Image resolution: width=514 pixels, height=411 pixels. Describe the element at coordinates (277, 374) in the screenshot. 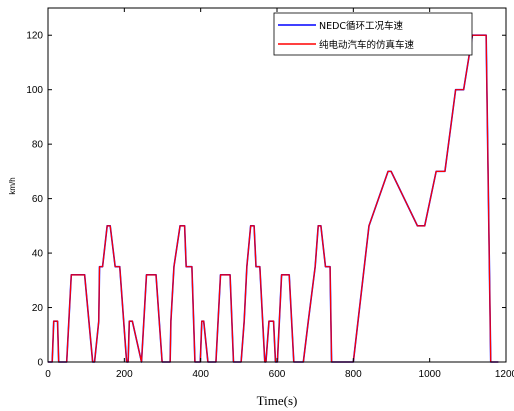

I see `x-tick-label: 600` at that location.